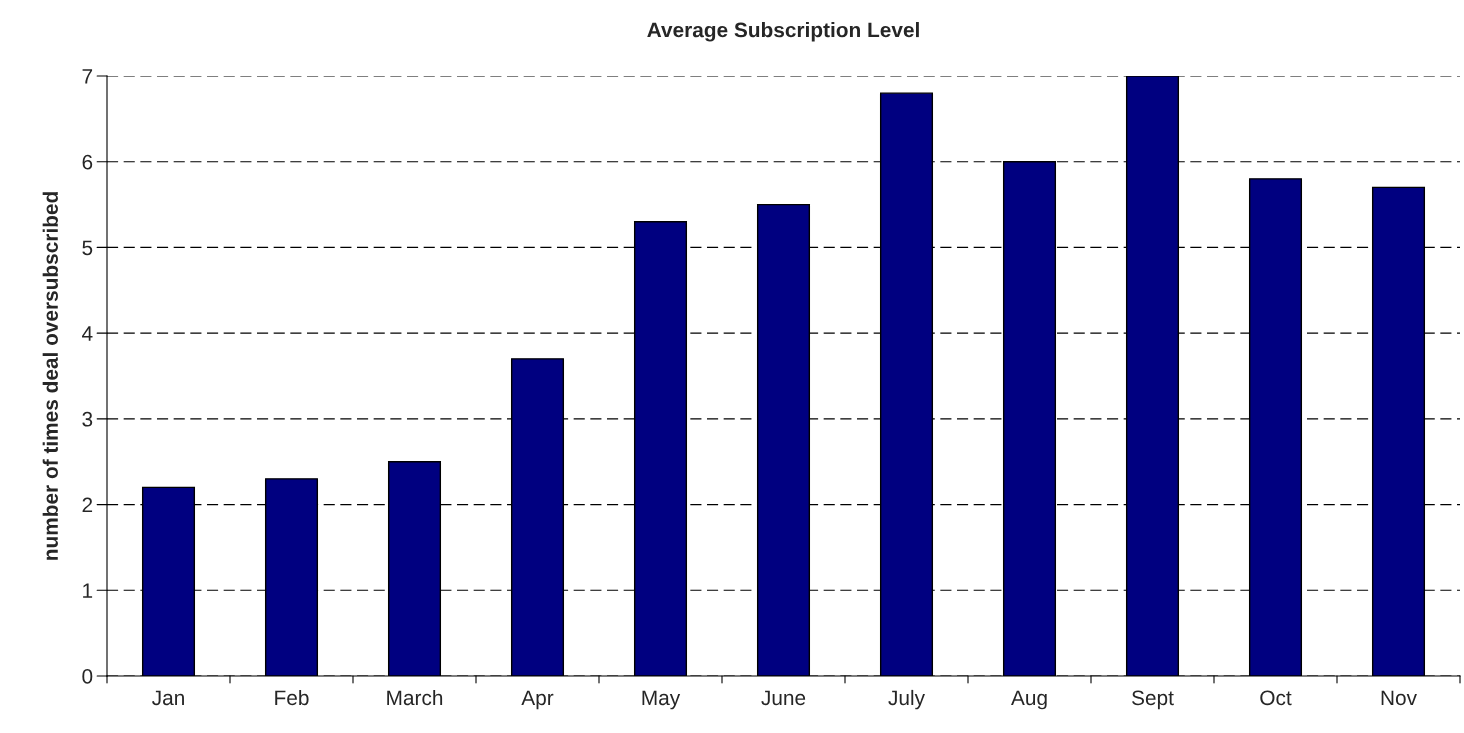  Describe the element at coordinates (87, 333) in the screenshot. I see `y-tick-label: 4` at that location.